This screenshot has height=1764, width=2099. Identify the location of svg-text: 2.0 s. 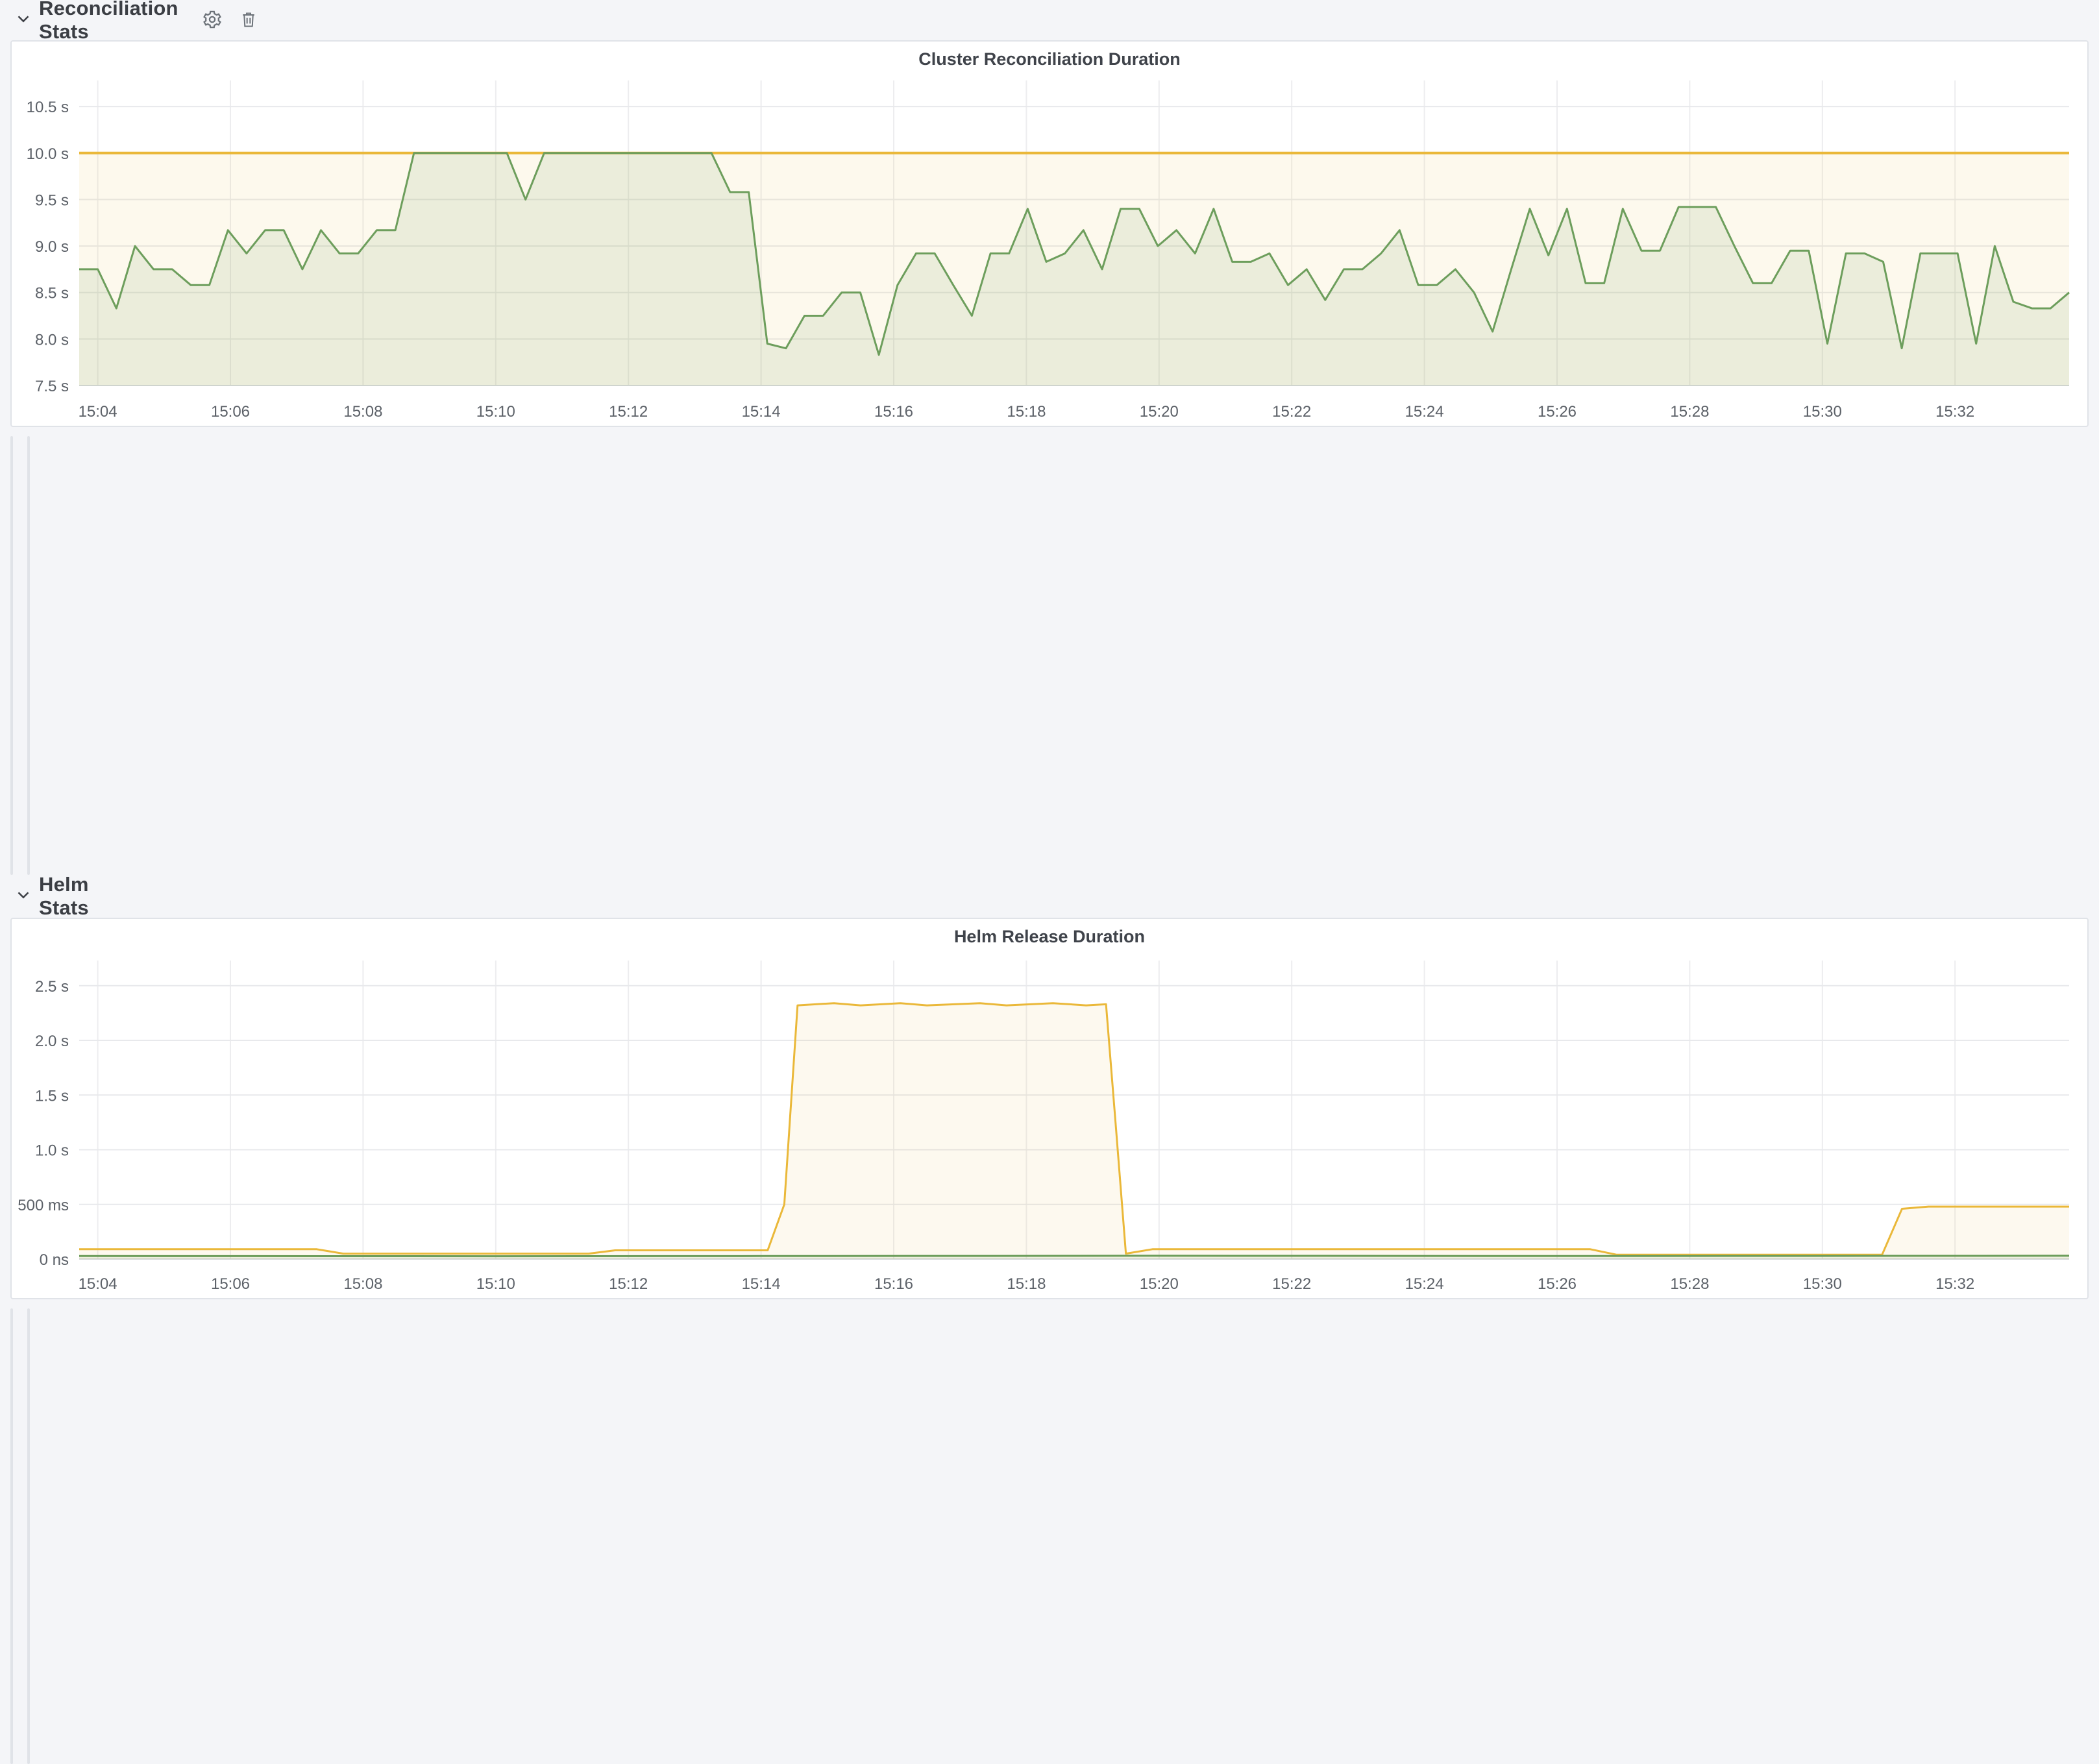
(52, 1041).